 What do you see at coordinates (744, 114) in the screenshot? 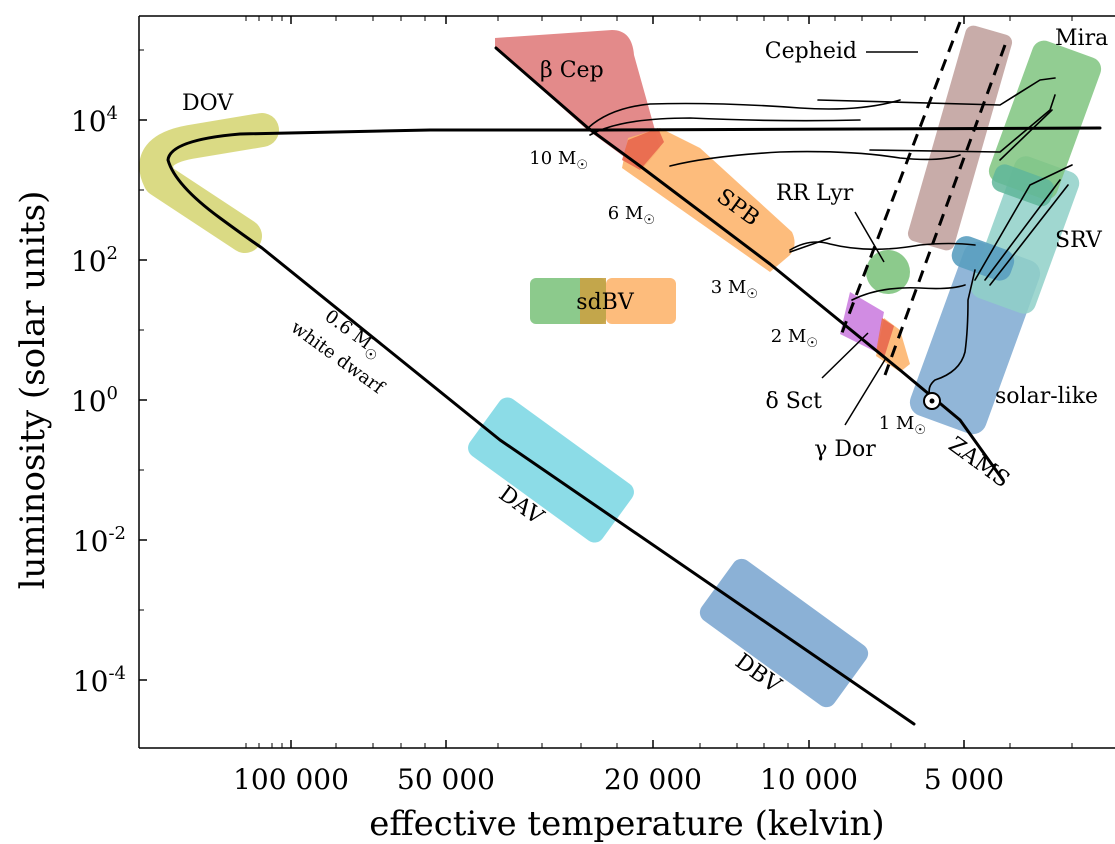
I see `track-10msun` at bounding box center [744, 114].